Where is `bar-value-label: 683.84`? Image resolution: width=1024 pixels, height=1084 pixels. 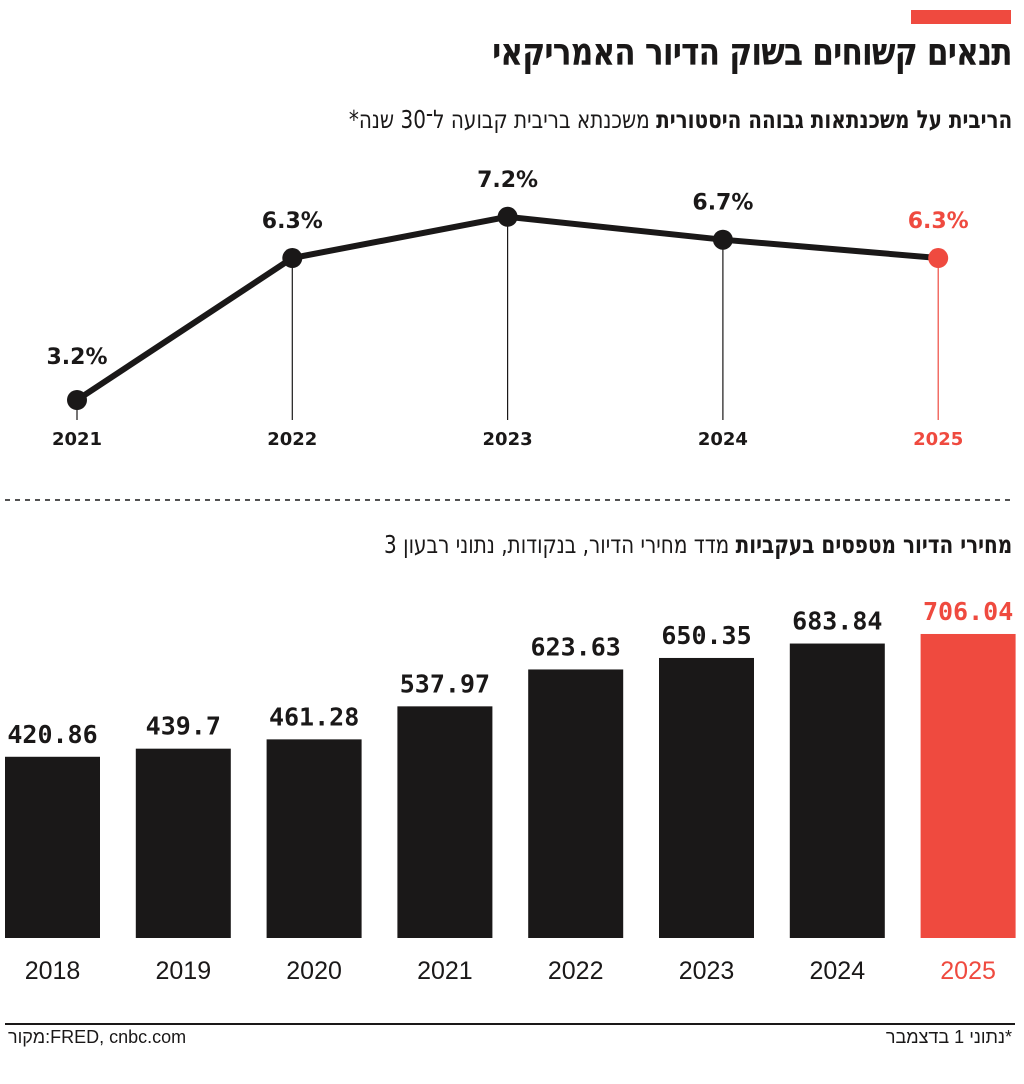
bar-value-label: 683.84 is located at coordinates (837, 621).